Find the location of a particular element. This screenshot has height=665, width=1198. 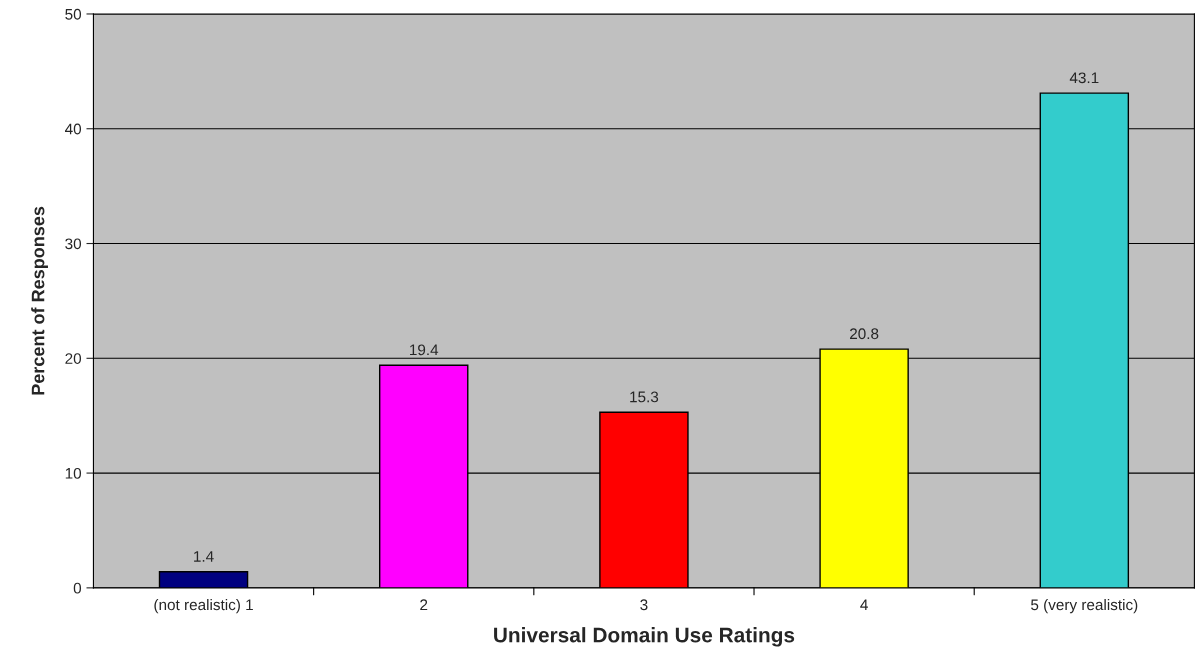

data-label: 15.3 is located at coordinates (644, 397).